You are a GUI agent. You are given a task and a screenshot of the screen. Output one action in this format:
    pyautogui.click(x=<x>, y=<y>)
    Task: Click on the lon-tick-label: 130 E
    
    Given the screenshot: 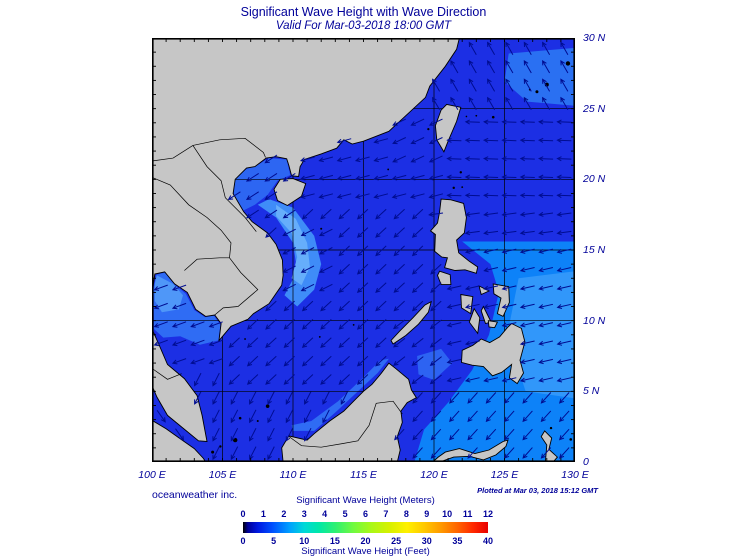 What is the action you would take?
    pyautogui.click(x=575, y=475)
    